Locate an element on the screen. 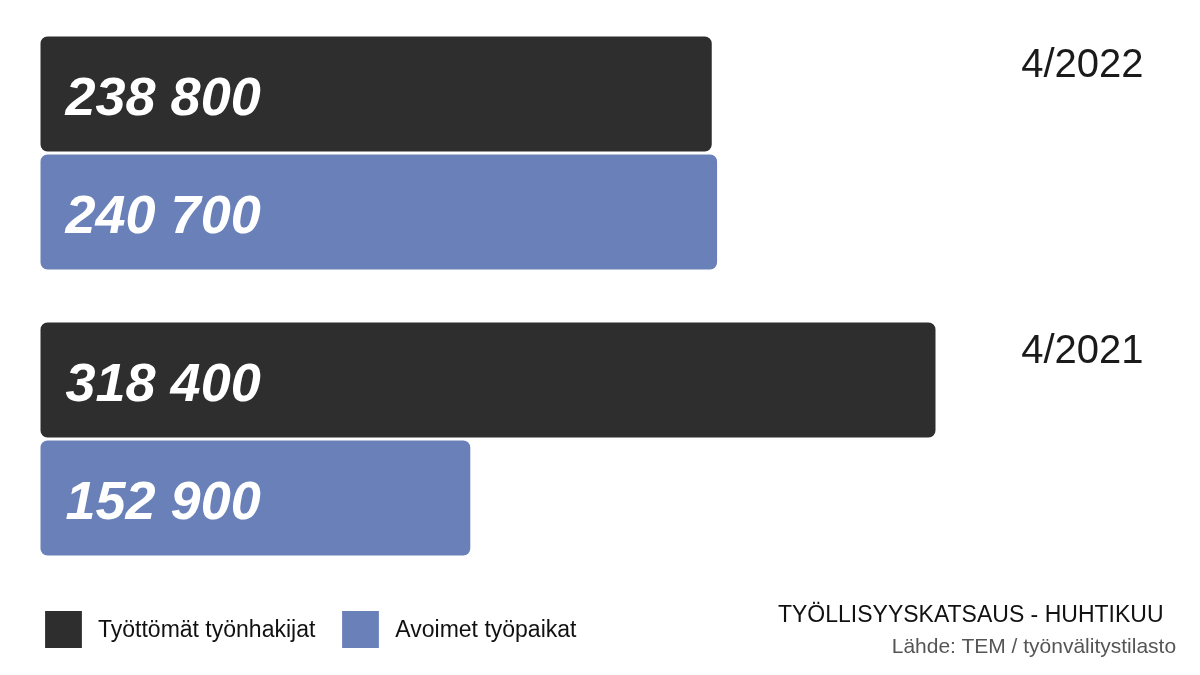  data-label: 240 700 is located at coordinates (162, 214).